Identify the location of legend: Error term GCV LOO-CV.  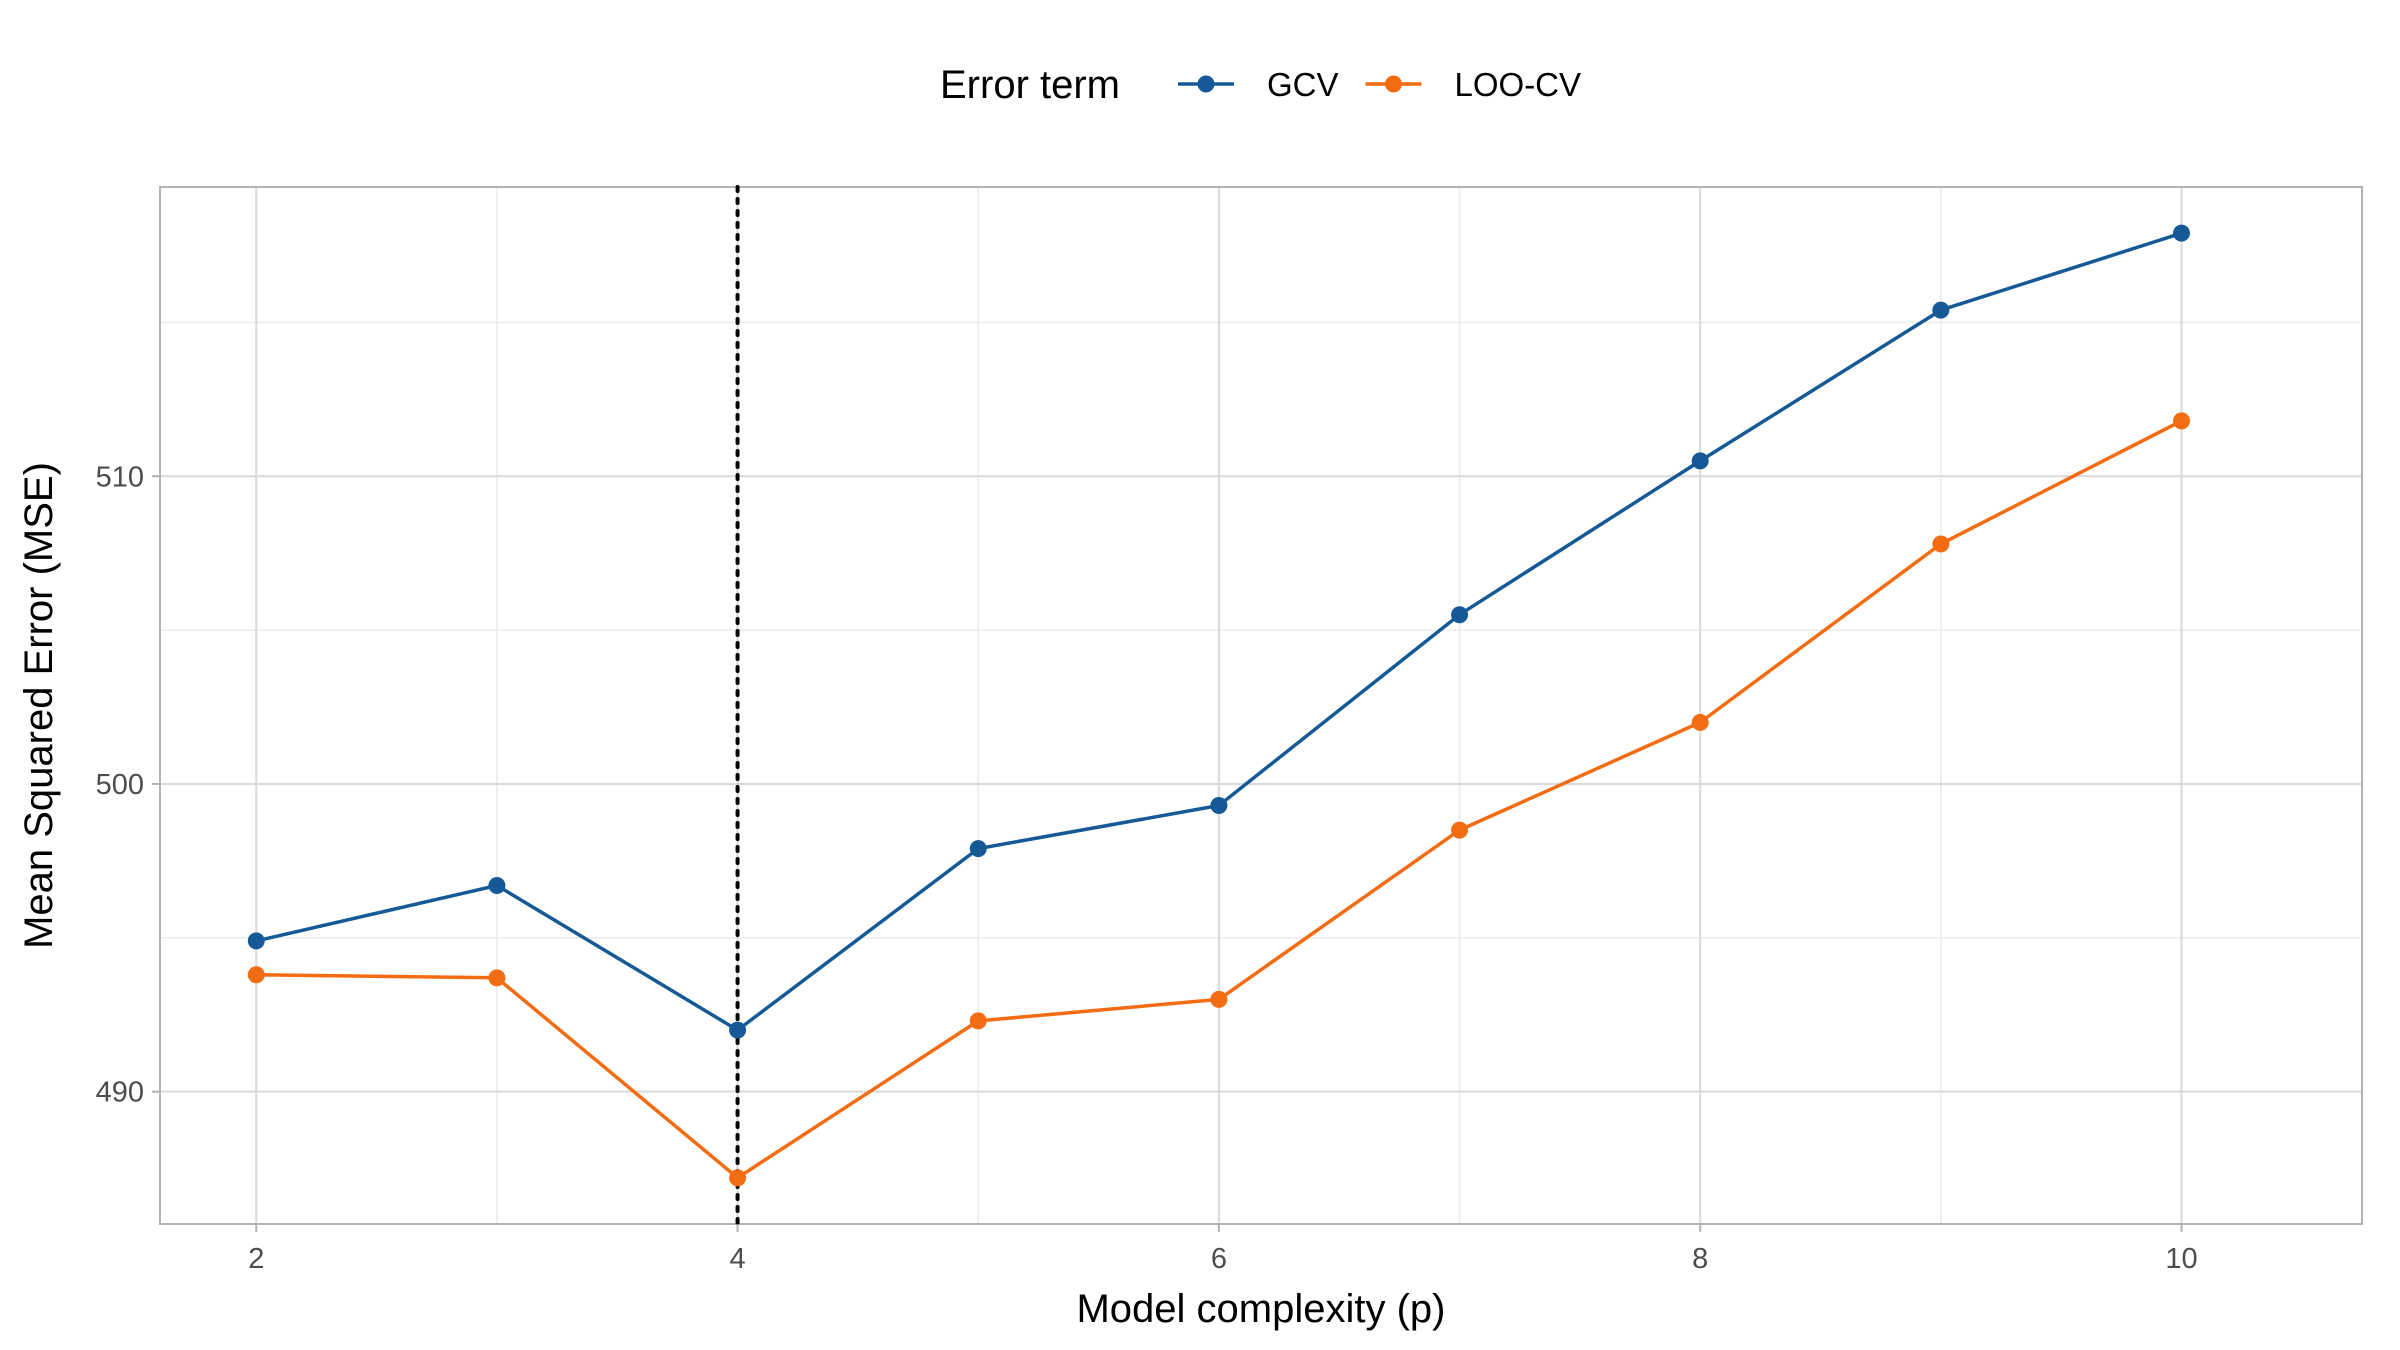
(1260, 85).